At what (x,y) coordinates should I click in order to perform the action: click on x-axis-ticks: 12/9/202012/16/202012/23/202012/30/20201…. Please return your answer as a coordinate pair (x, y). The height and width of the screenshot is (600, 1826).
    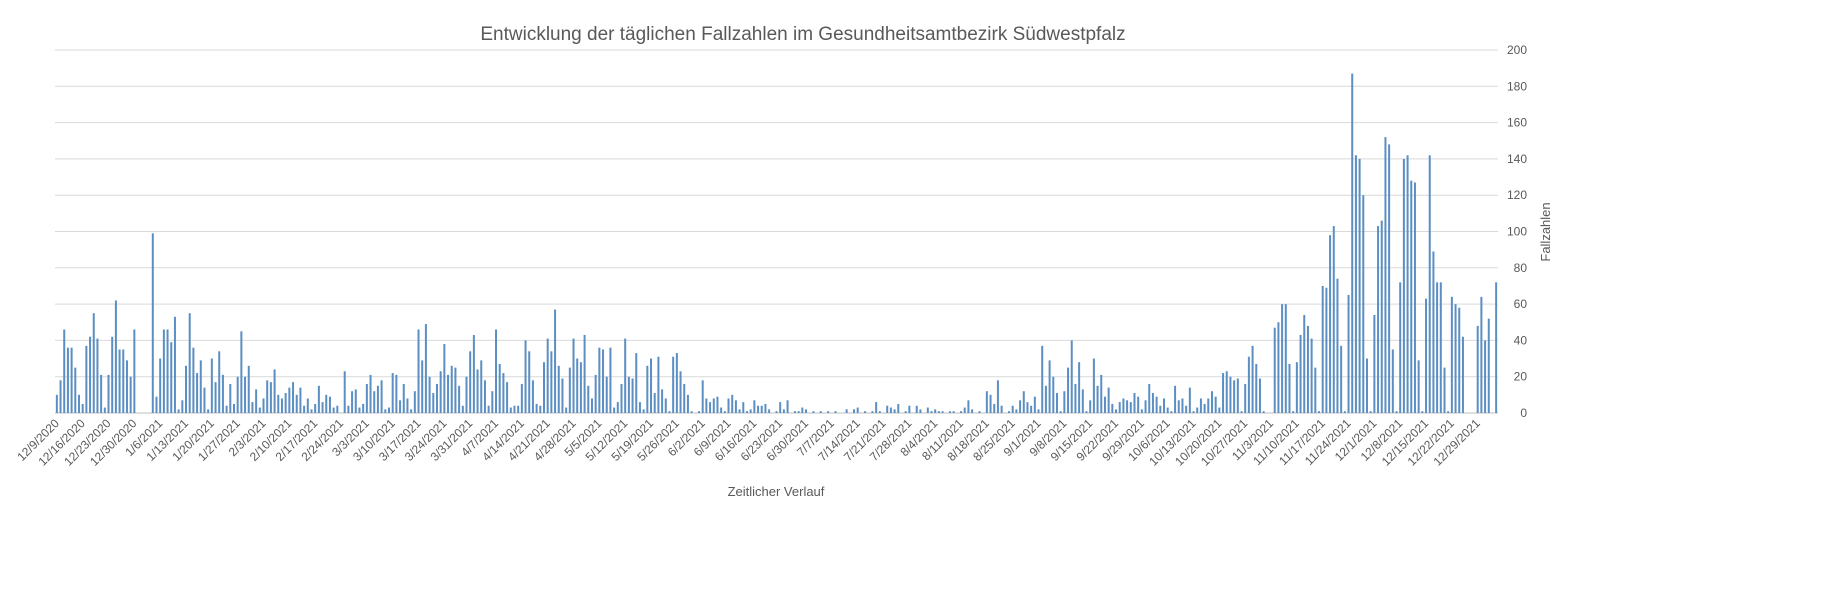
    Looking at the image, I should click on (748, 442).